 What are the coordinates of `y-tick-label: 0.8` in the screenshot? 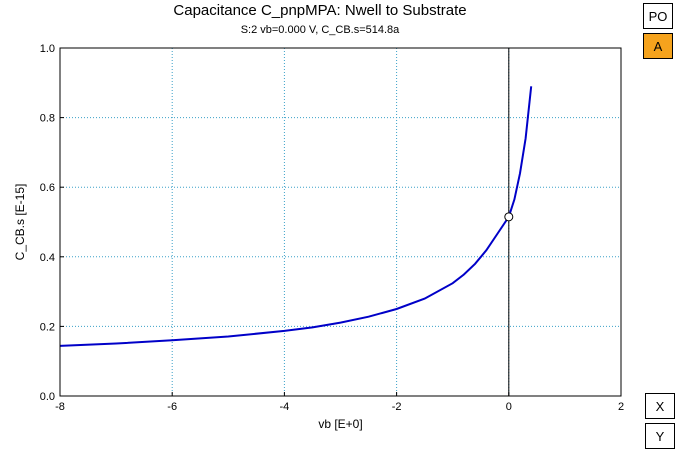 It's located at (47, 119).